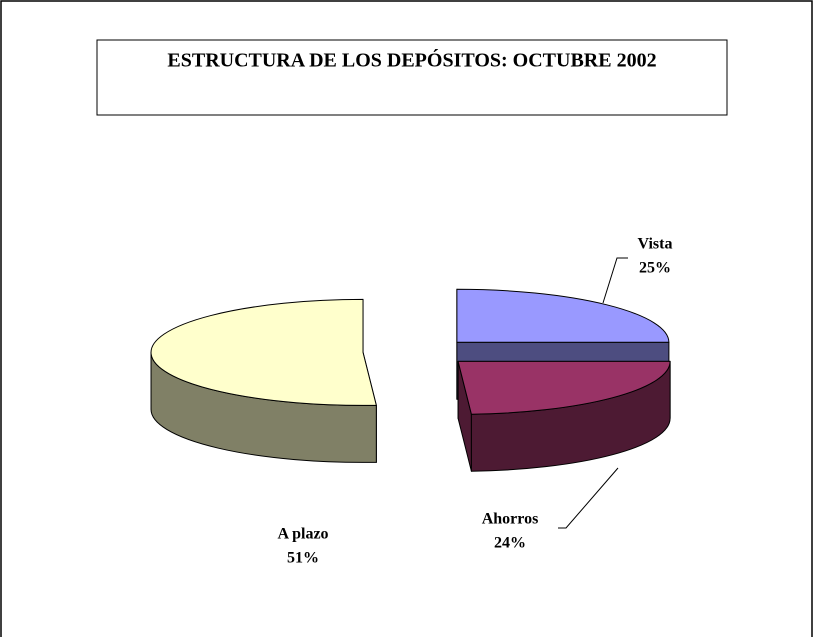 The height and width of the screenshot is (637, 814). What do you see at coordinates (510, 543) in the screenshot?
I see `slice-value-label: 24%` at bounding box center [510, 543].